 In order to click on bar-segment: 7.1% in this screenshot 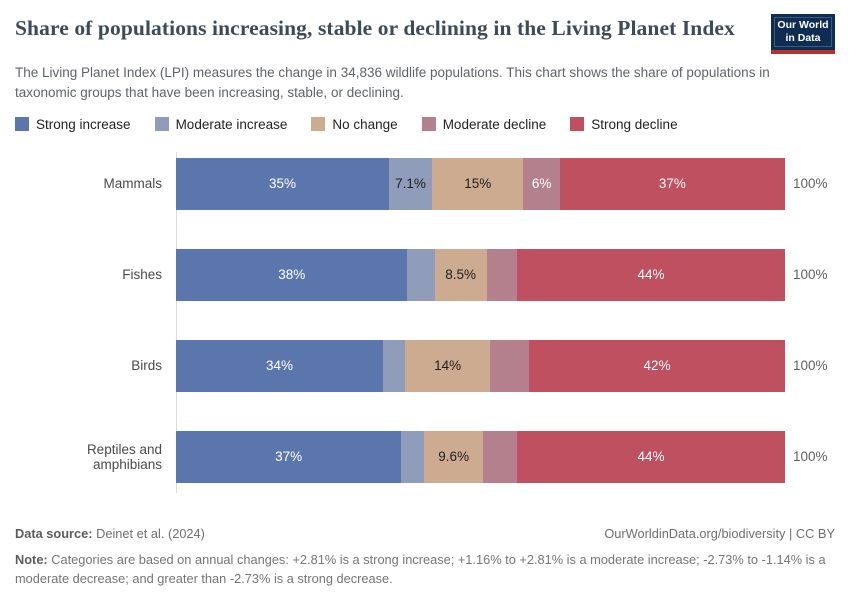, I will do `click(410, 183)`.